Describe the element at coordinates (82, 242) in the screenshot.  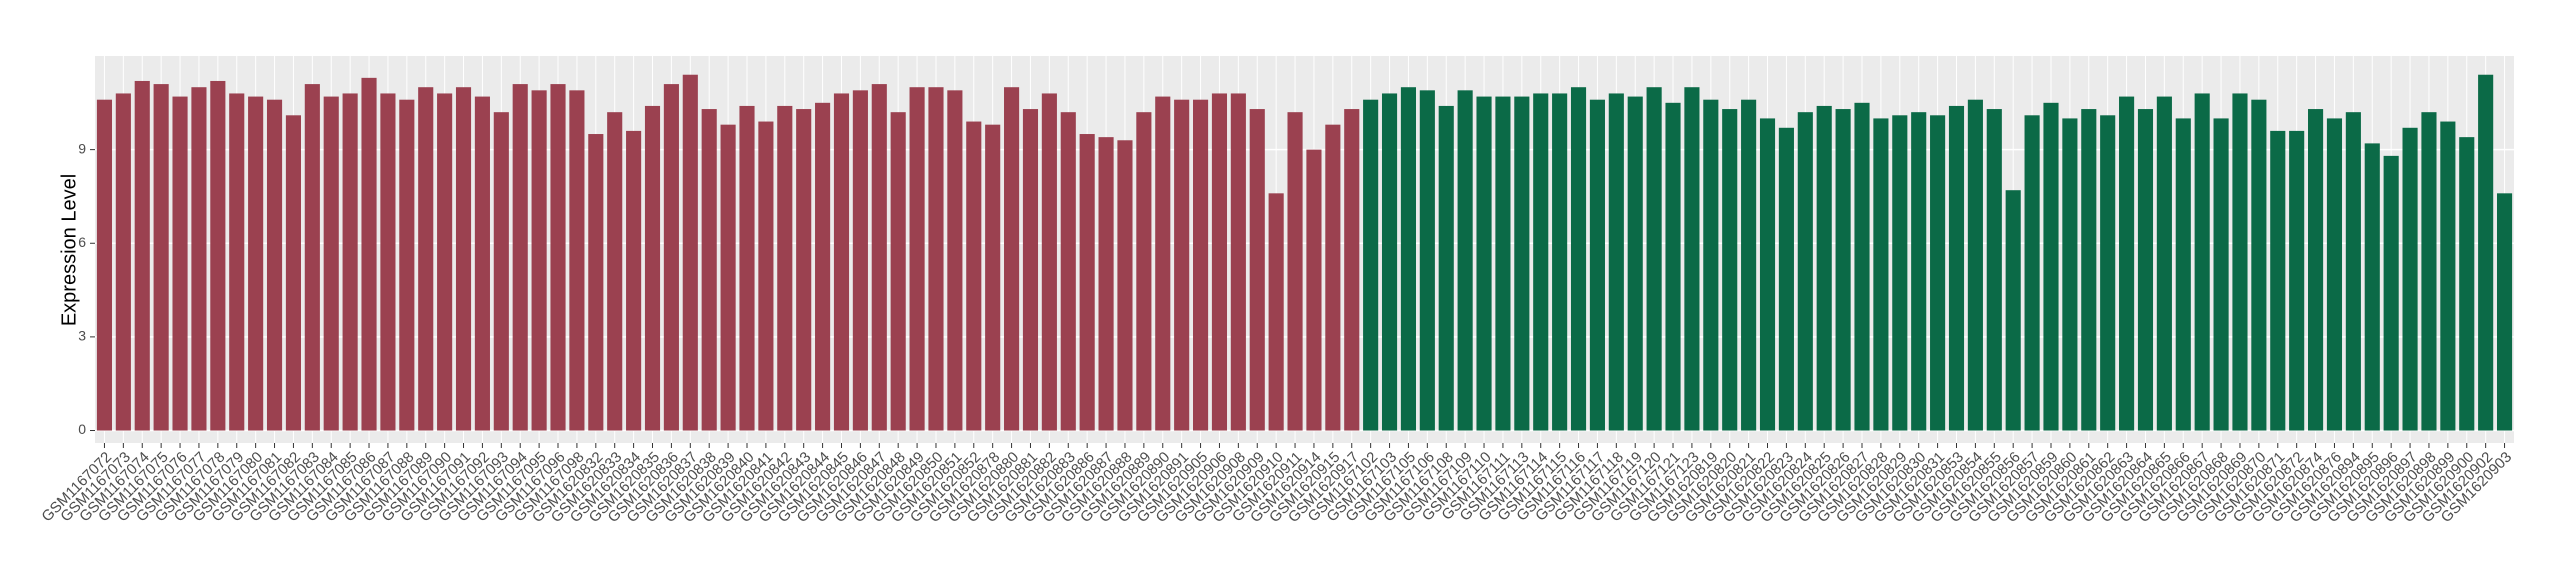
I see `y-tick-label: 6` at that location.